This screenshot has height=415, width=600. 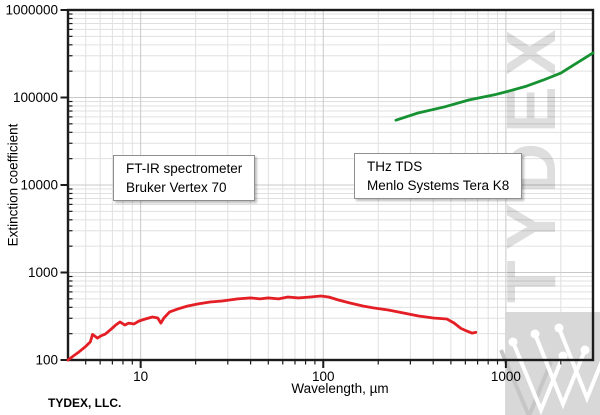 What do you see at coordinates (85, 403) in the screenshot?
I see `footer-company: TYDEX, LLC.` at bounding box center [85, 403].